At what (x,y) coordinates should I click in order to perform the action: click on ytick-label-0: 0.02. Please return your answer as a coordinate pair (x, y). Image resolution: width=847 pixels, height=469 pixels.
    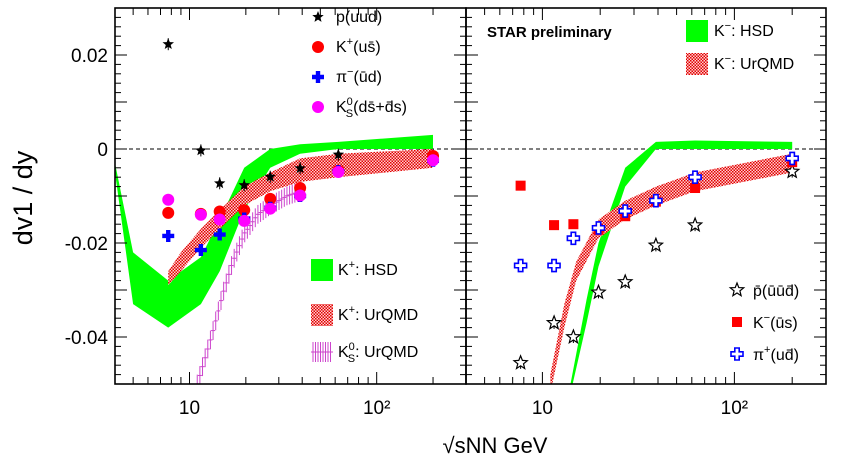
    Looking at the image, I should click on (89, 56).